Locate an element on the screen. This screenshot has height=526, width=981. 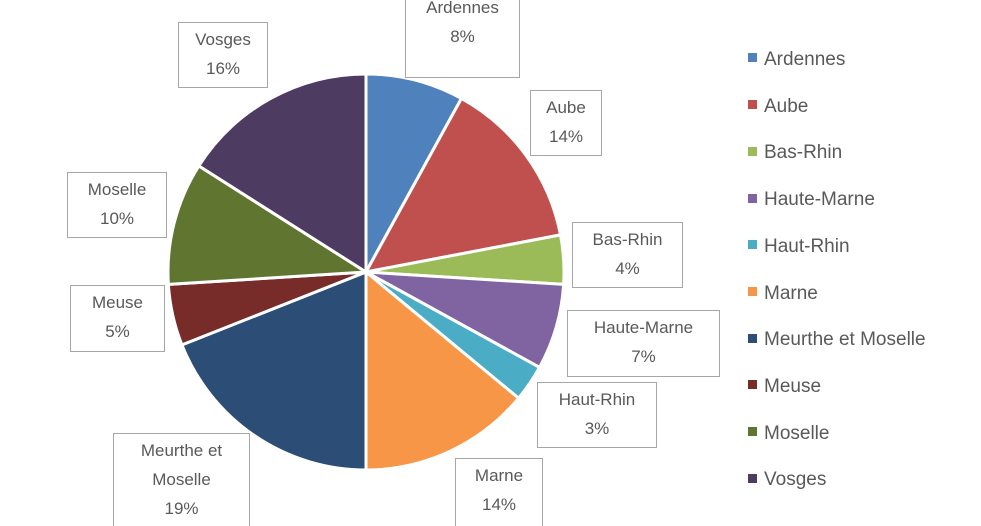
data-label-name: Bas-Rhin is located at coordinates (627, 239).